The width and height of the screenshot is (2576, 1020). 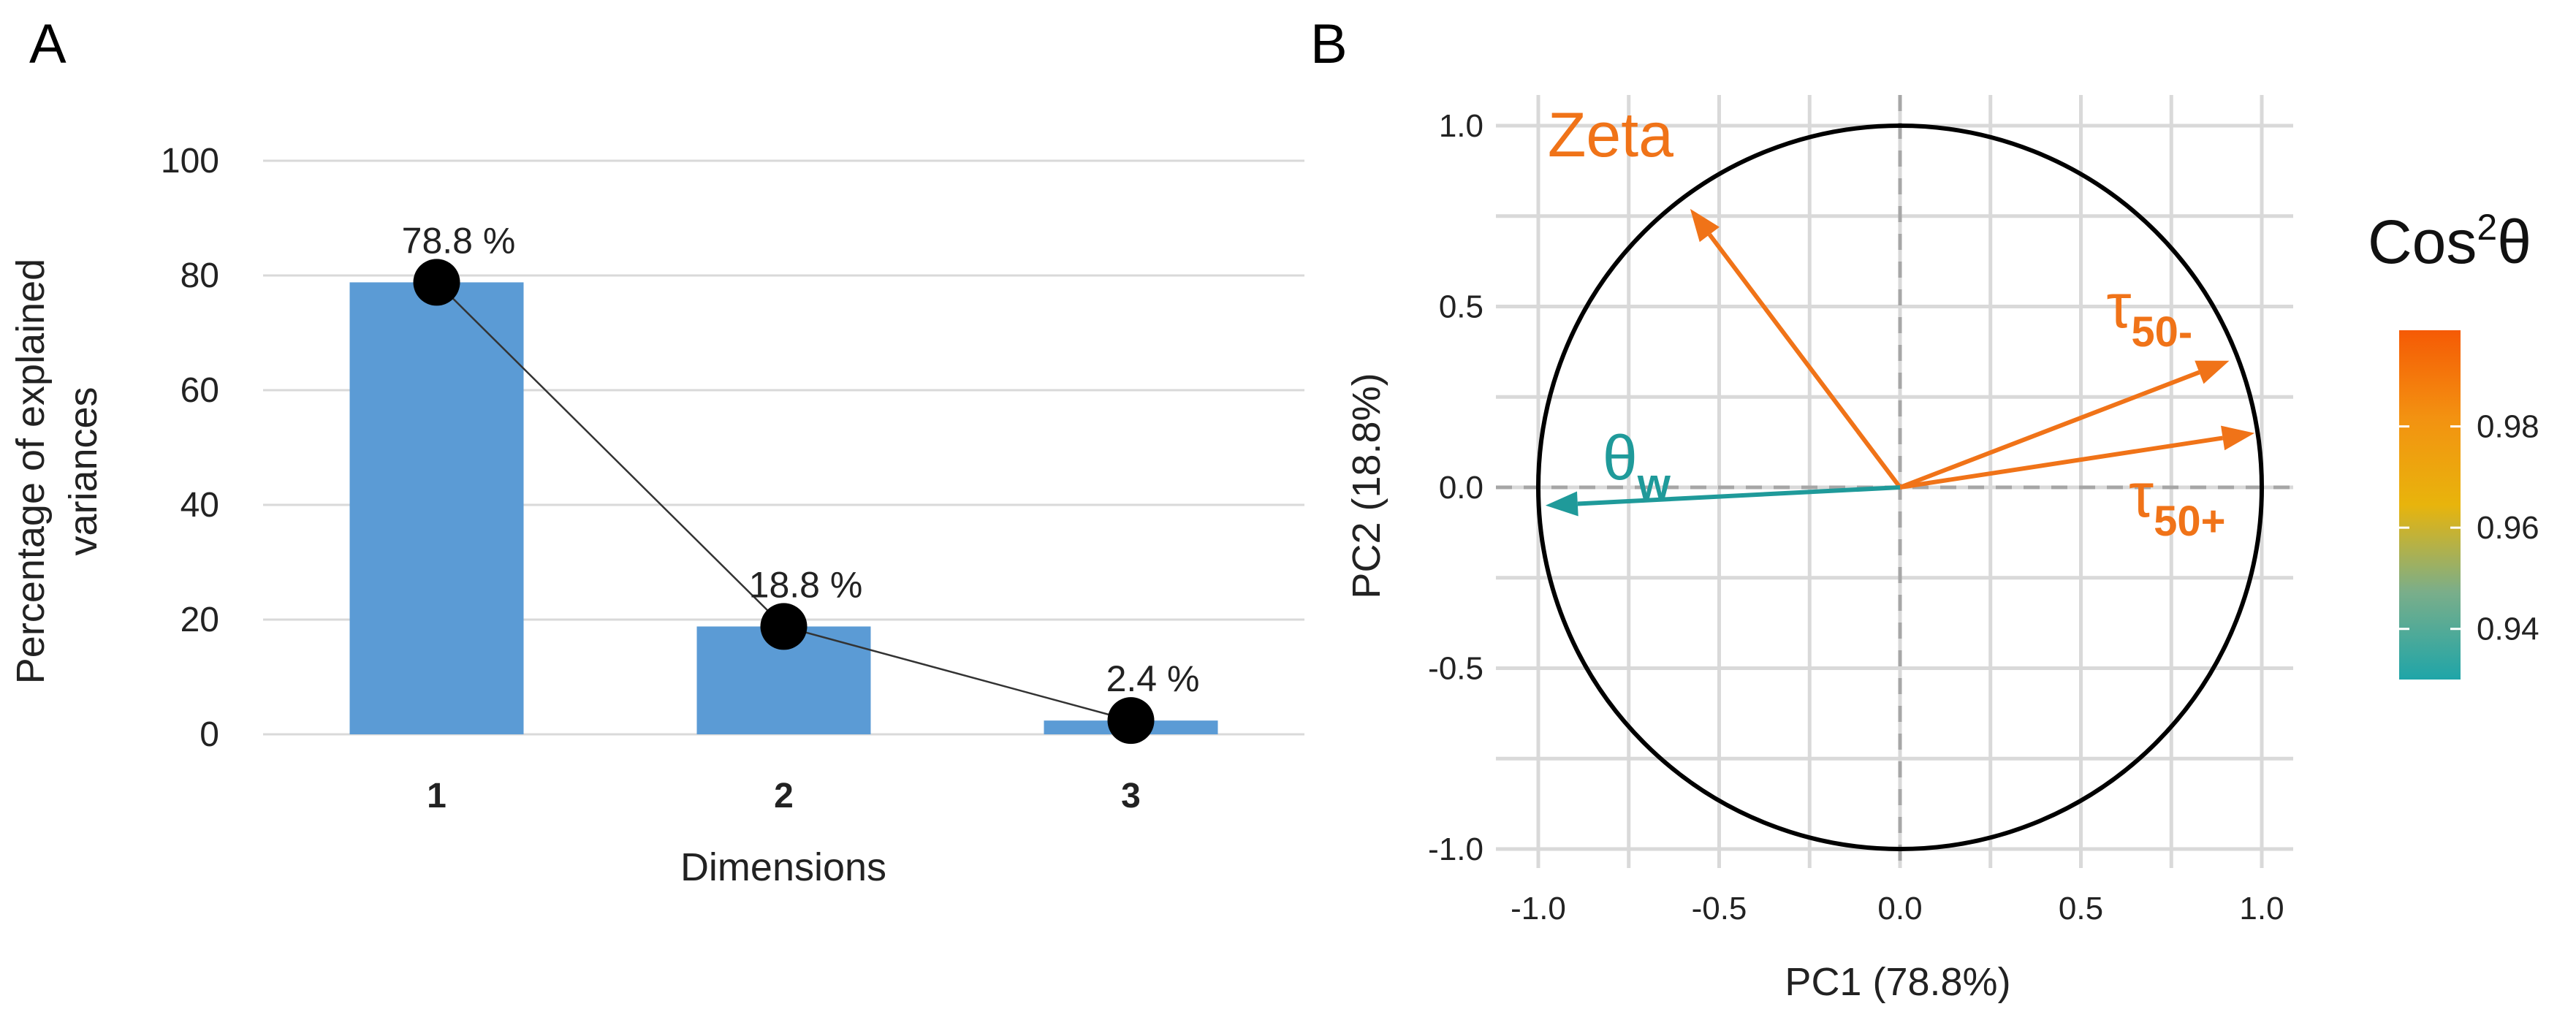 I want to click on category-label: 1, so click(x=437, y=796).